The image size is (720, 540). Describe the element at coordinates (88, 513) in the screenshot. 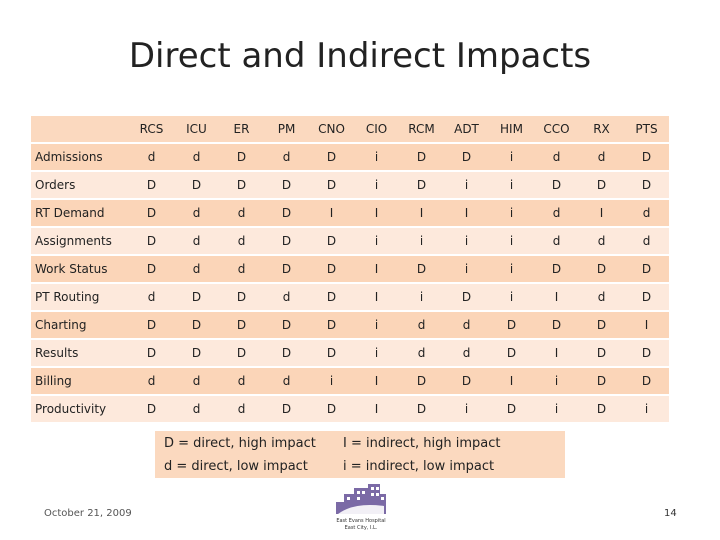

I see `footer-date: October 21, 2009` at that location.